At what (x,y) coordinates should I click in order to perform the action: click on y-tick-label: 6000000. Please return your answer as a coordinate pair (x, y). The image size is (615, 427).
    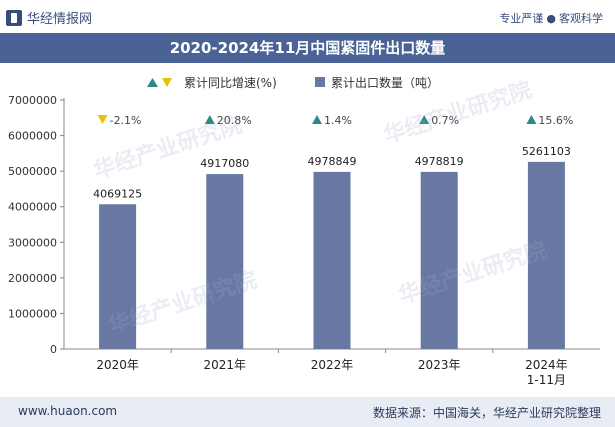
    Looking at the image, I should click on (32, 136).